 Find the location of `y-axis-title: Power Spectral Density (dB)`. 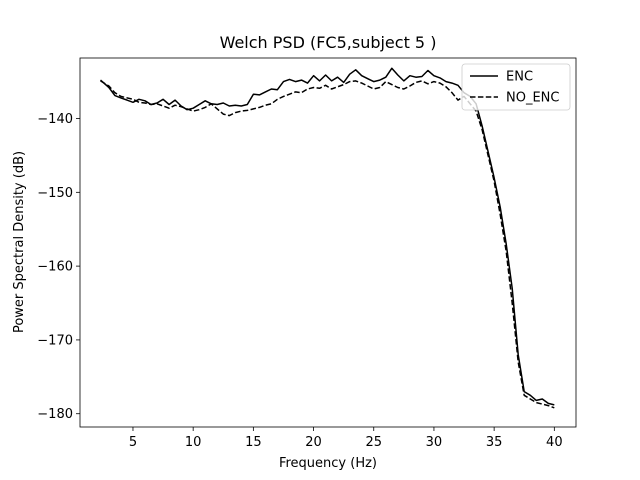

y-axis-title: Power Spectral Density (dB) is located at coordinates (19, 242).